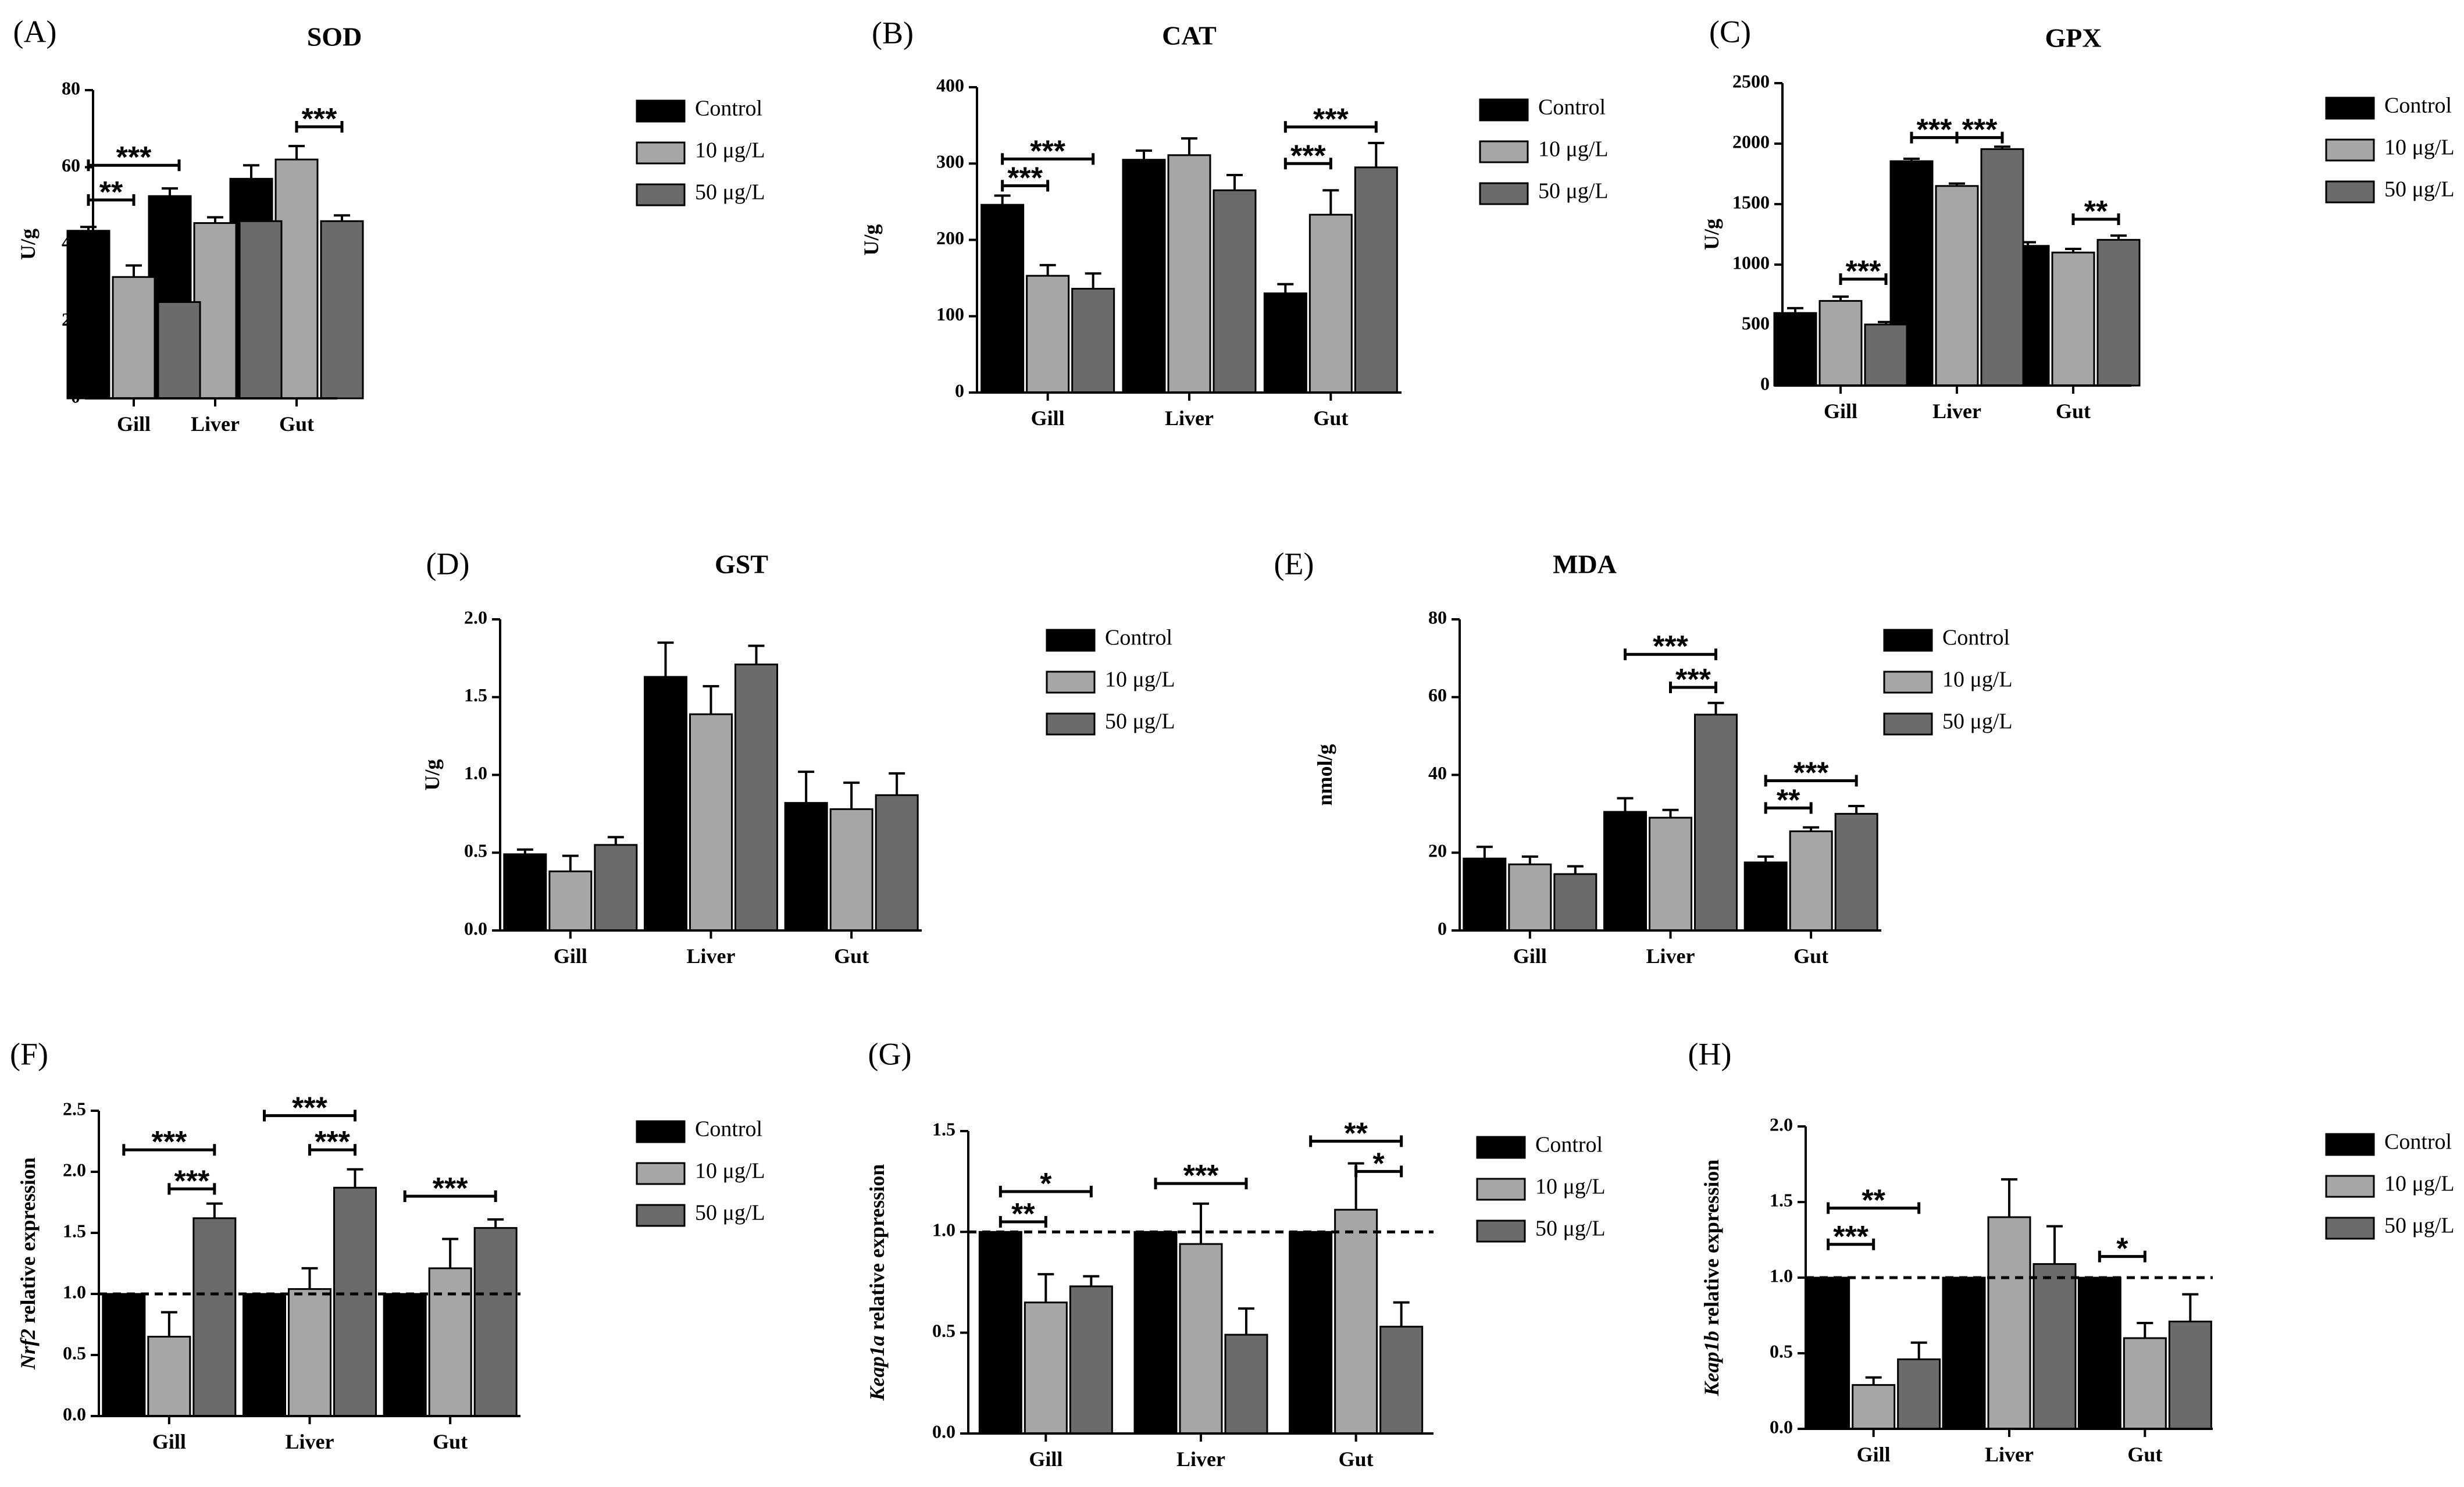 The image size is (2464, 1487). What do you see at coordinates (71, 87) in the screenshot?
I see `y-tick-label: 80` at bounding box center [71, 87].